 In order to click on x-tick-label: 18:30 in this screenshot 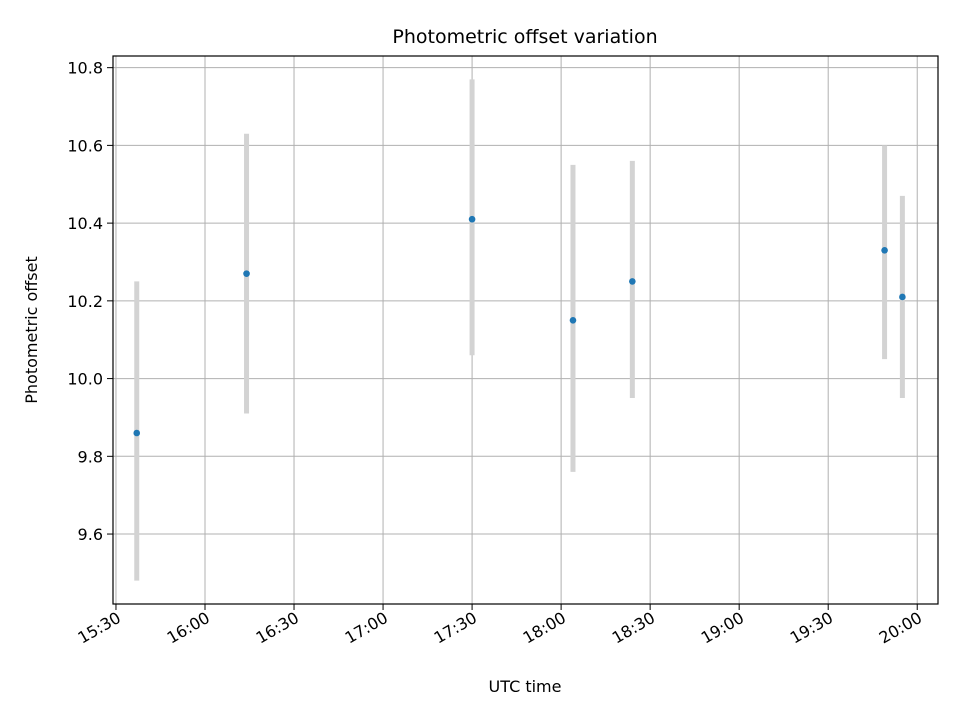, I will do `click(633, 628)`.